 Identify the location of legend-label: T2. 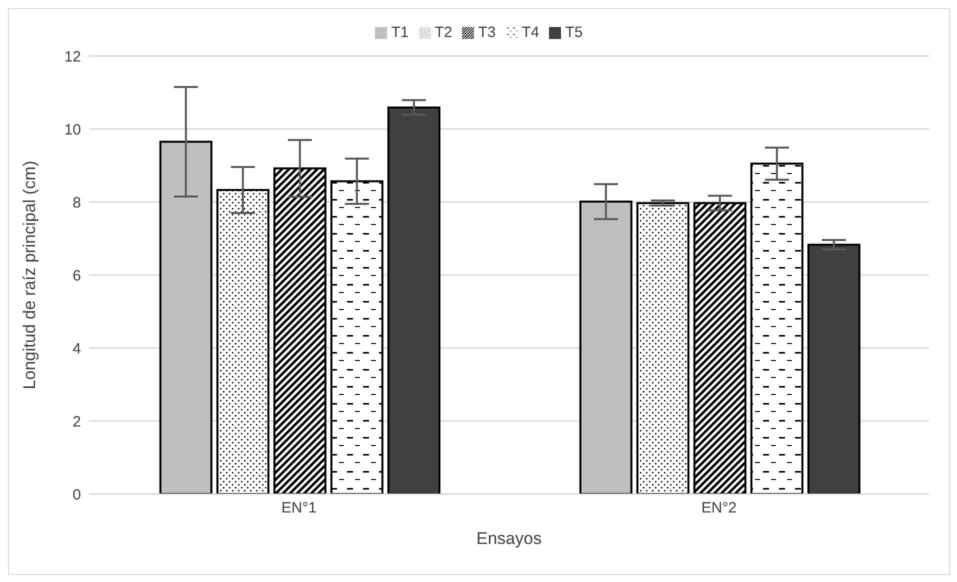
(443, 32).